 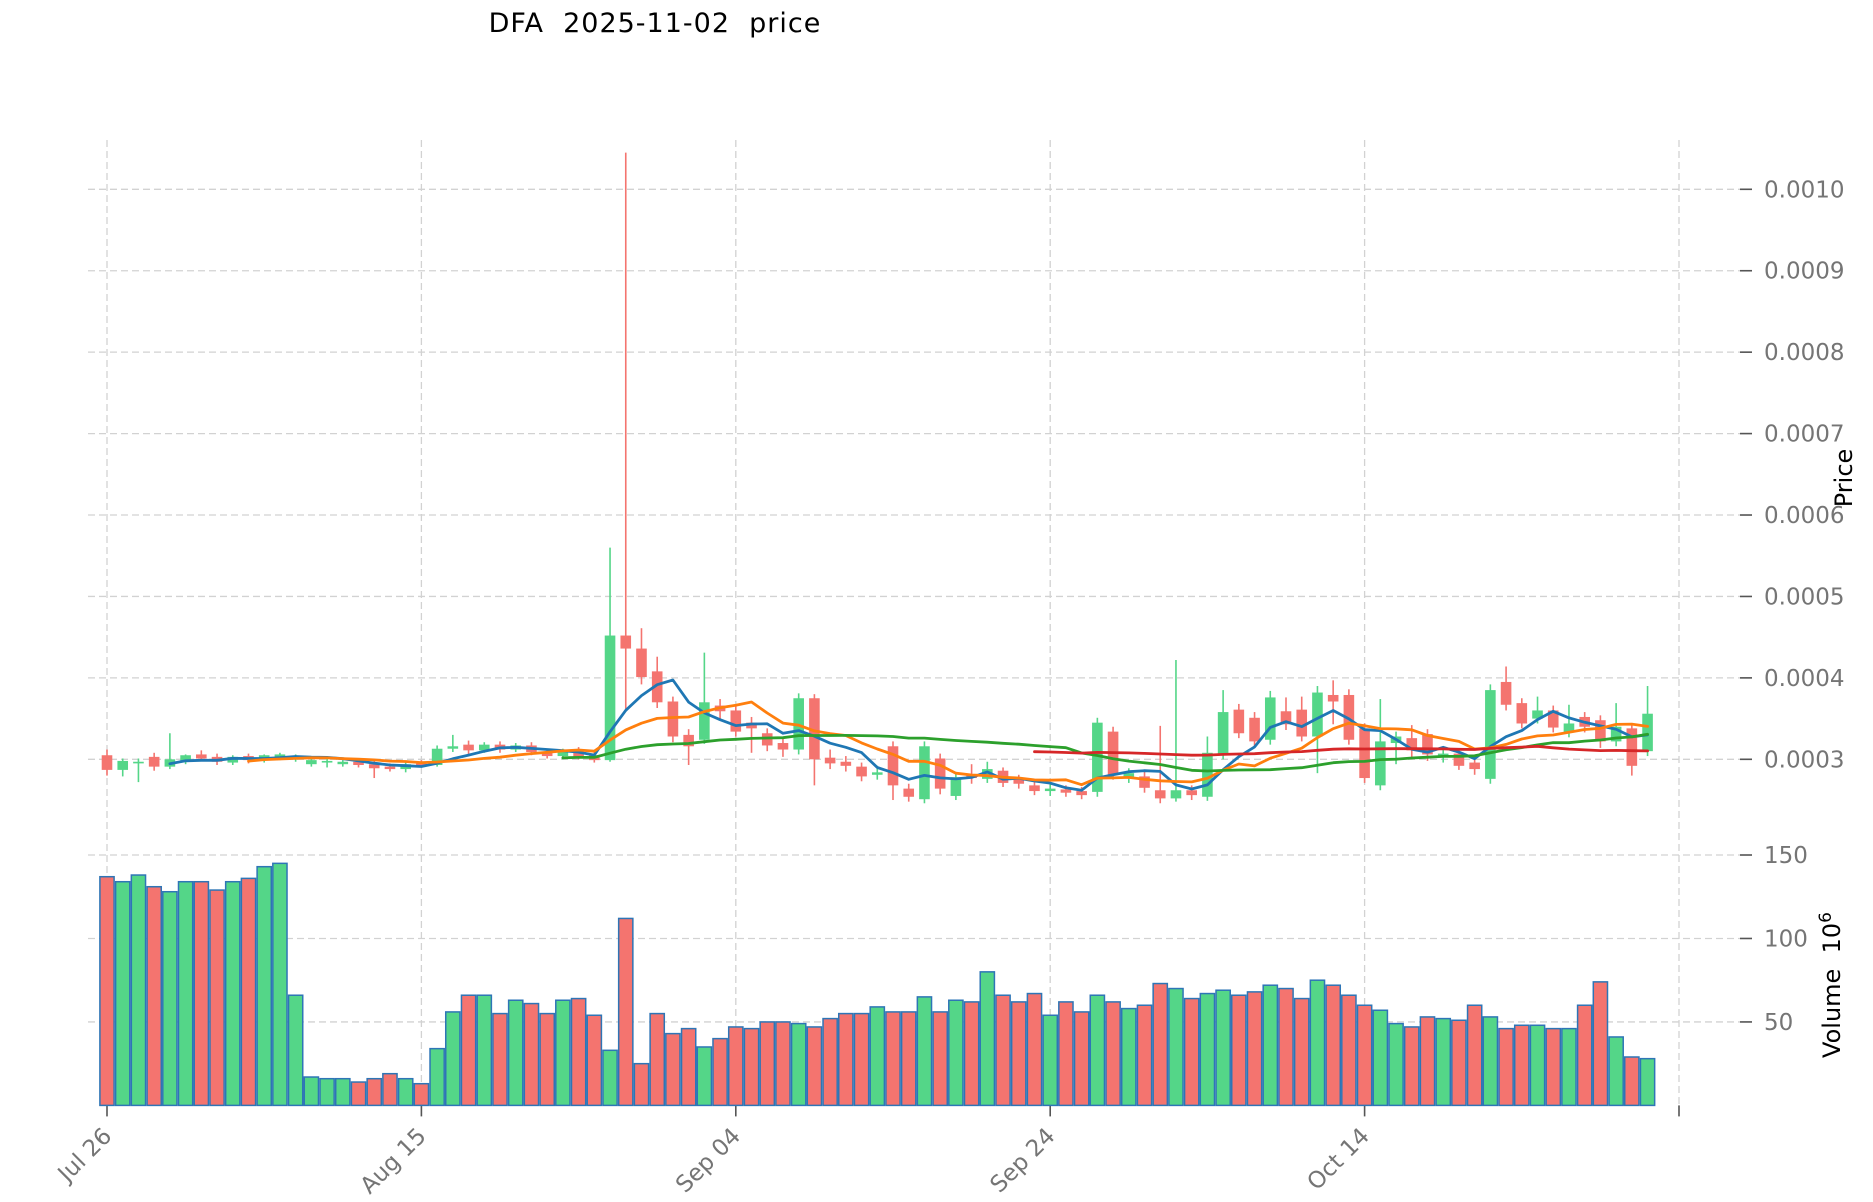 I want to click on ma30-line, so click(x=1105, y=752).